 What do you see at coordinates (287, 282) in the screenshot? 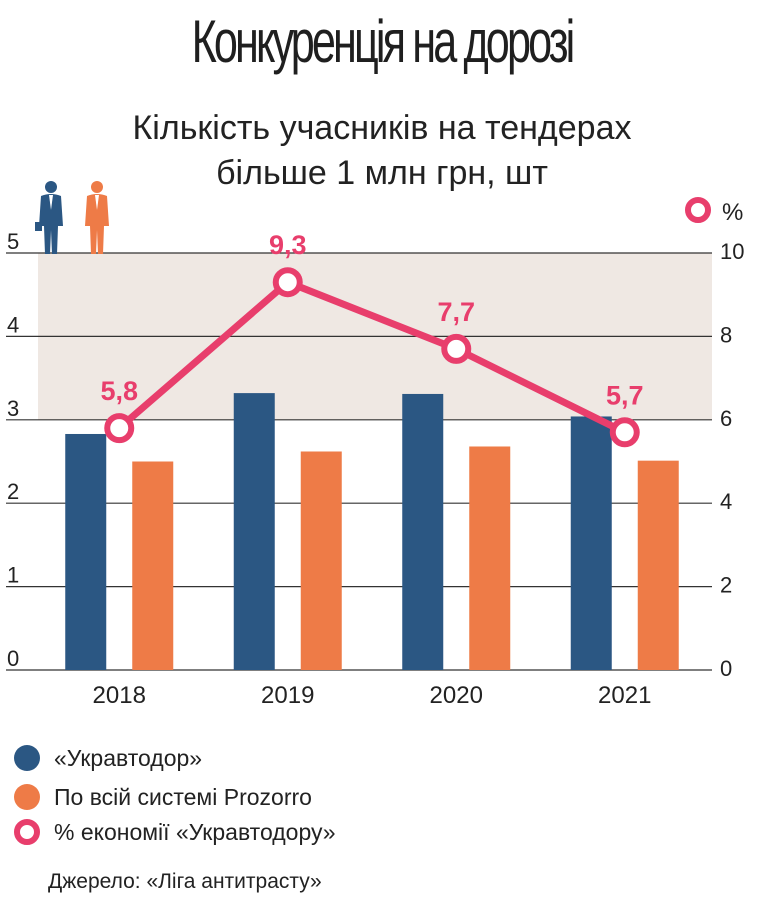
I see `savings-point-2019` at bounding box center [287, 282].